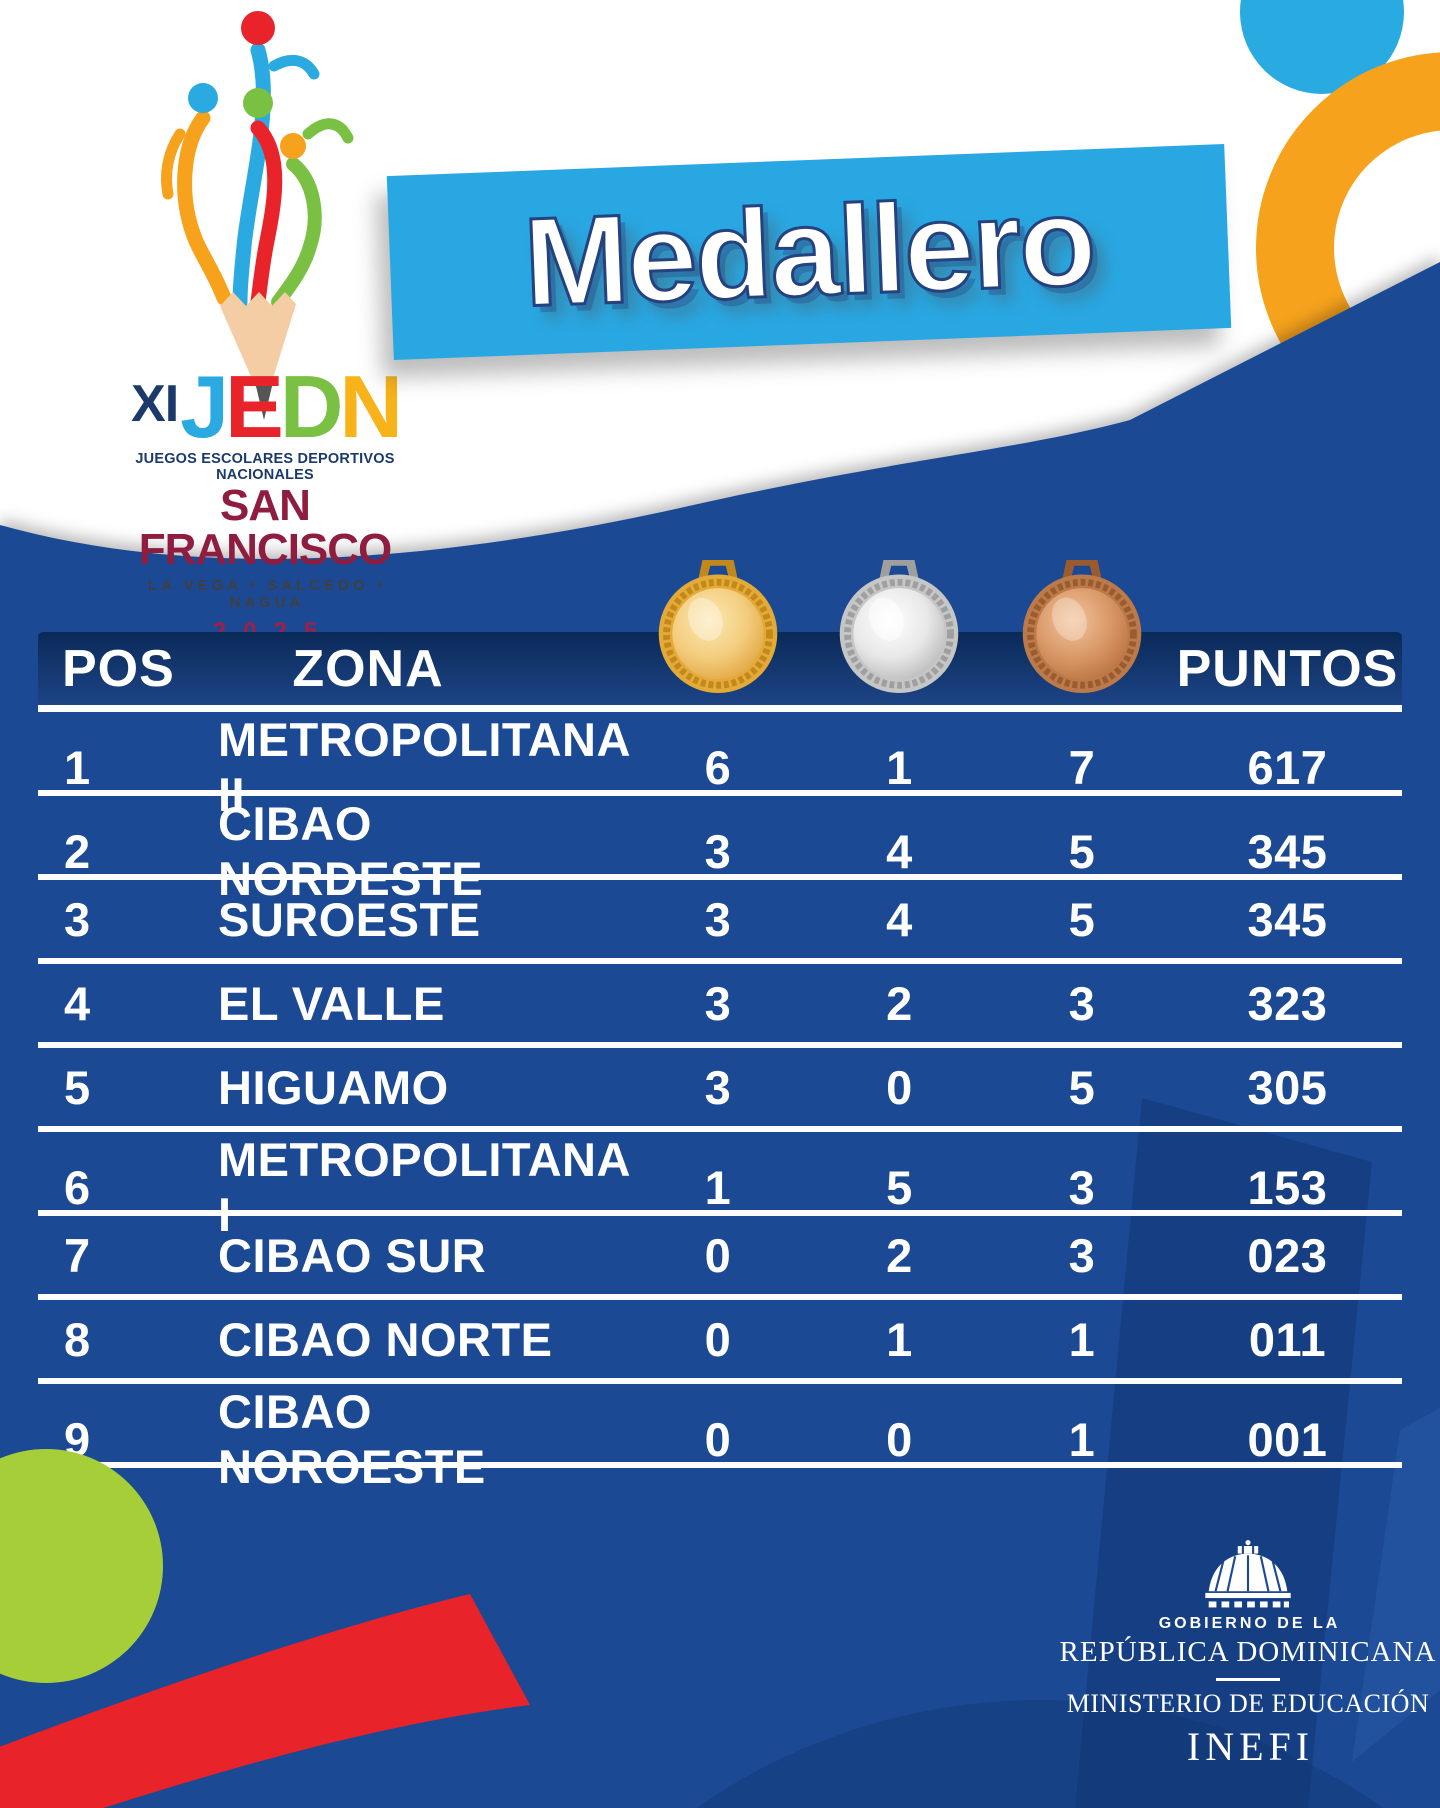 The height and width of the screenshot is (1808, 1440). What do you see at coordinates (349, 919) in the screenshot?
I see `row-zone-name: SUROESTE` at bounding box center [349, 919].